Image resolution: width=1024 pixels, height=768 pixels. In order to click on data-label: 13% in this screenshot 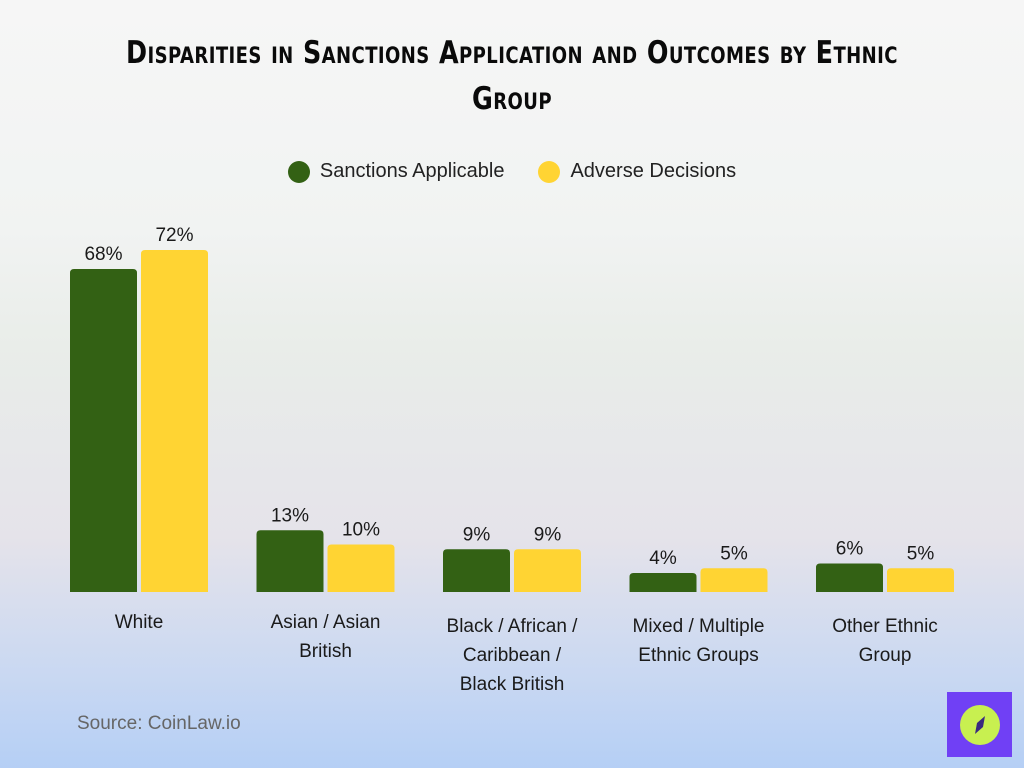, I will do `click(290, 515)`.